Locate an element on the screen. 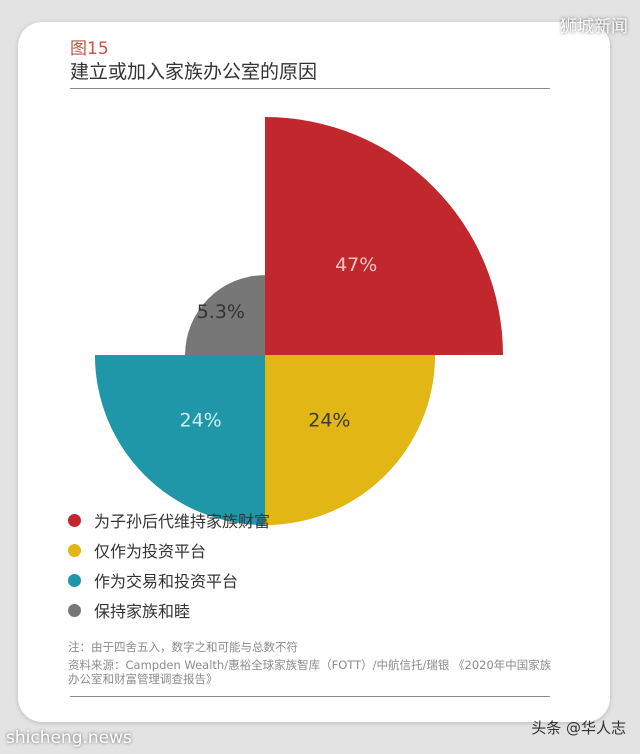  footer-divider is located at coordinates (310, 696).